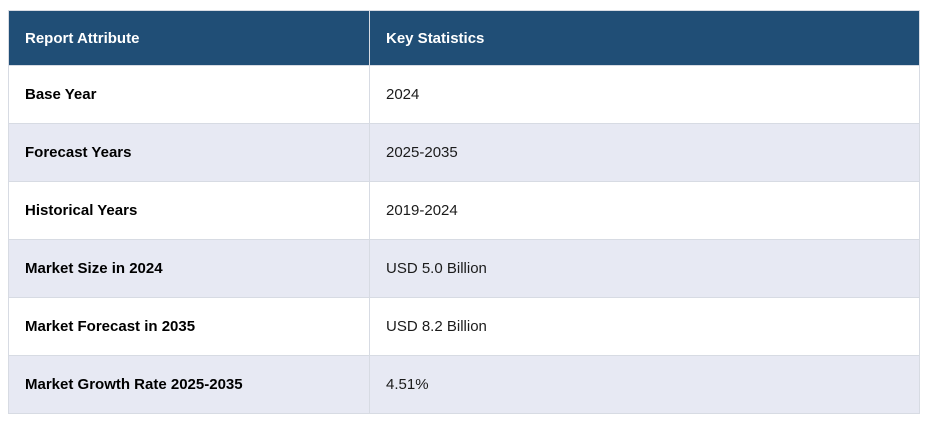  What do you see at coordinates (189, 94) in the screenshot?
I see `report-attribute-cell: Base Year` at bounding box center [189, 94].